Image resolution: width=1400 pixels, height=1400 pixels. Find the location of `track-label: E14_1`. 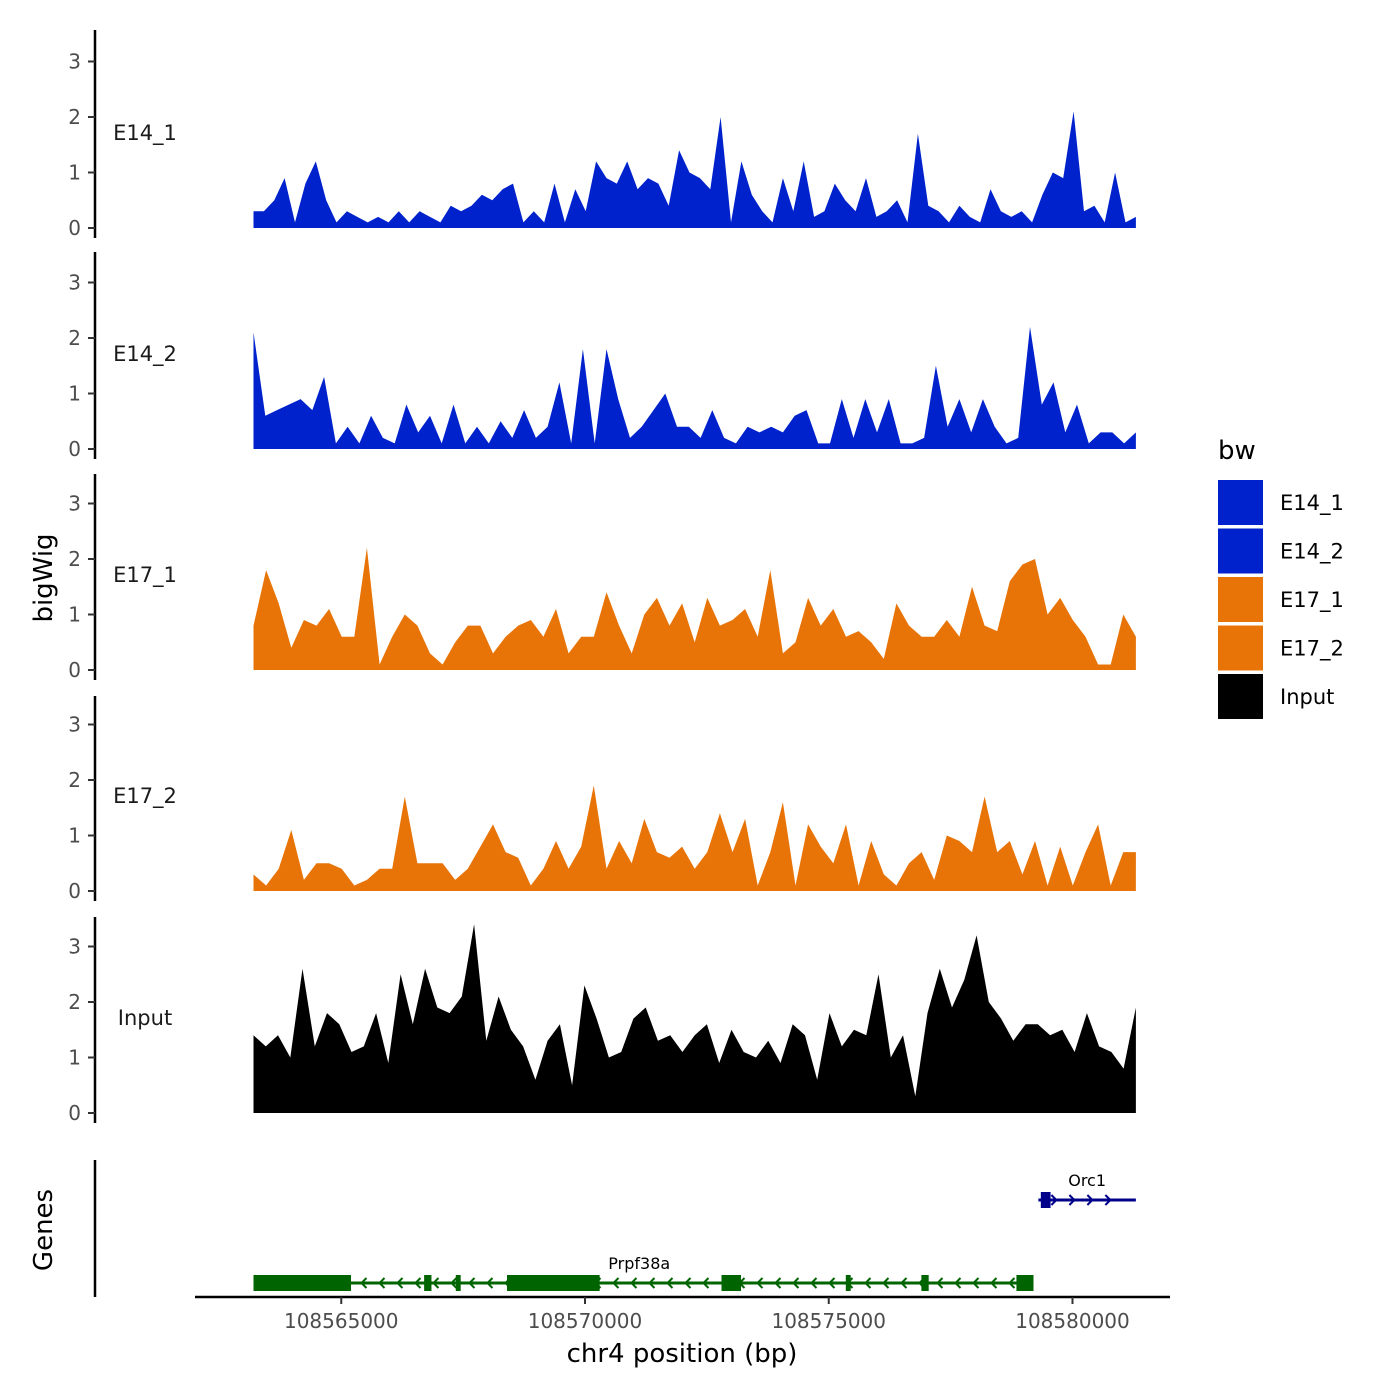

track-label: E14_1 is located at coordinates (145, 133).